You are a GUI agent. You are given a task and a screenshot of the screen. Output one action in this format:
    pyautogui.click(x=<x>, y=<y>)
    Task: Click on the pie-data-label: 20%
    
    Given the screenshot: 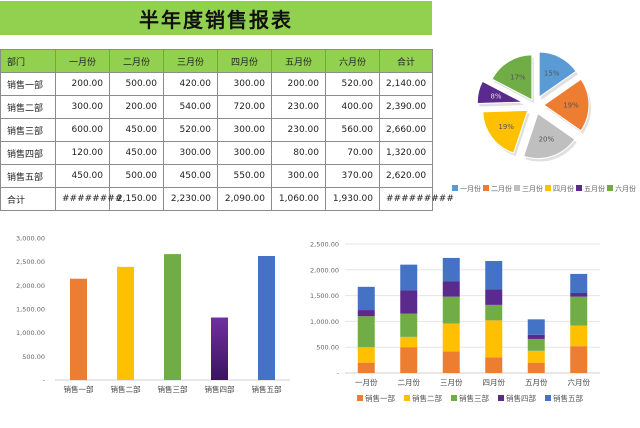 What is the action you would take?
    pyautogui.click(x=547, y=140)
    